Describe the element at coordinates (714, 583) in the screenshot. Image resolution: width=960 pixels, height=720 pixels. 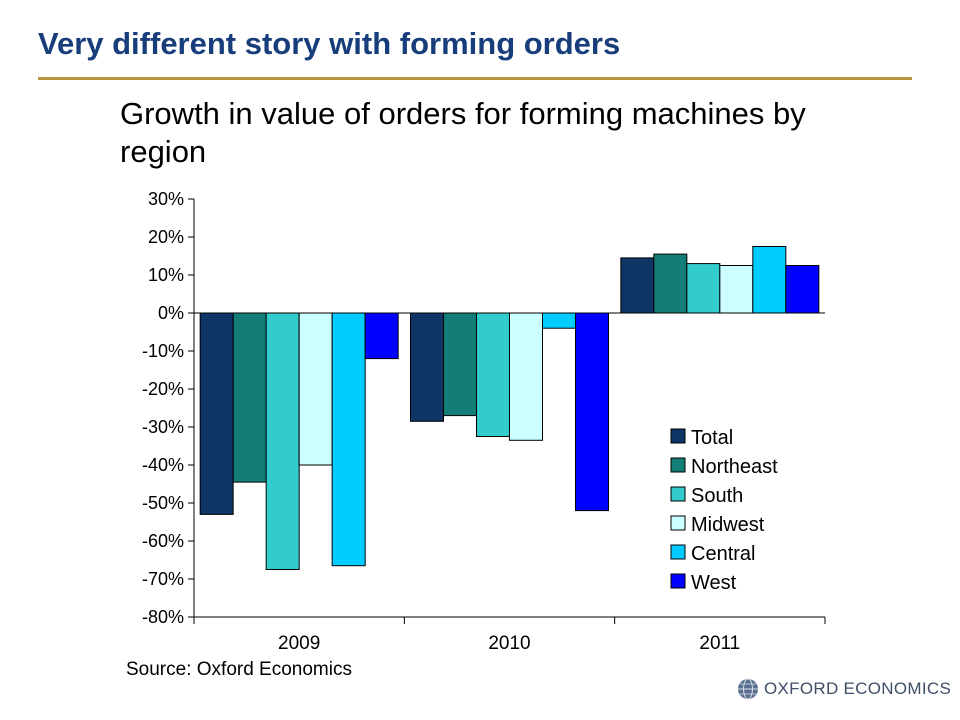
I see `legend-label: West` at that location.